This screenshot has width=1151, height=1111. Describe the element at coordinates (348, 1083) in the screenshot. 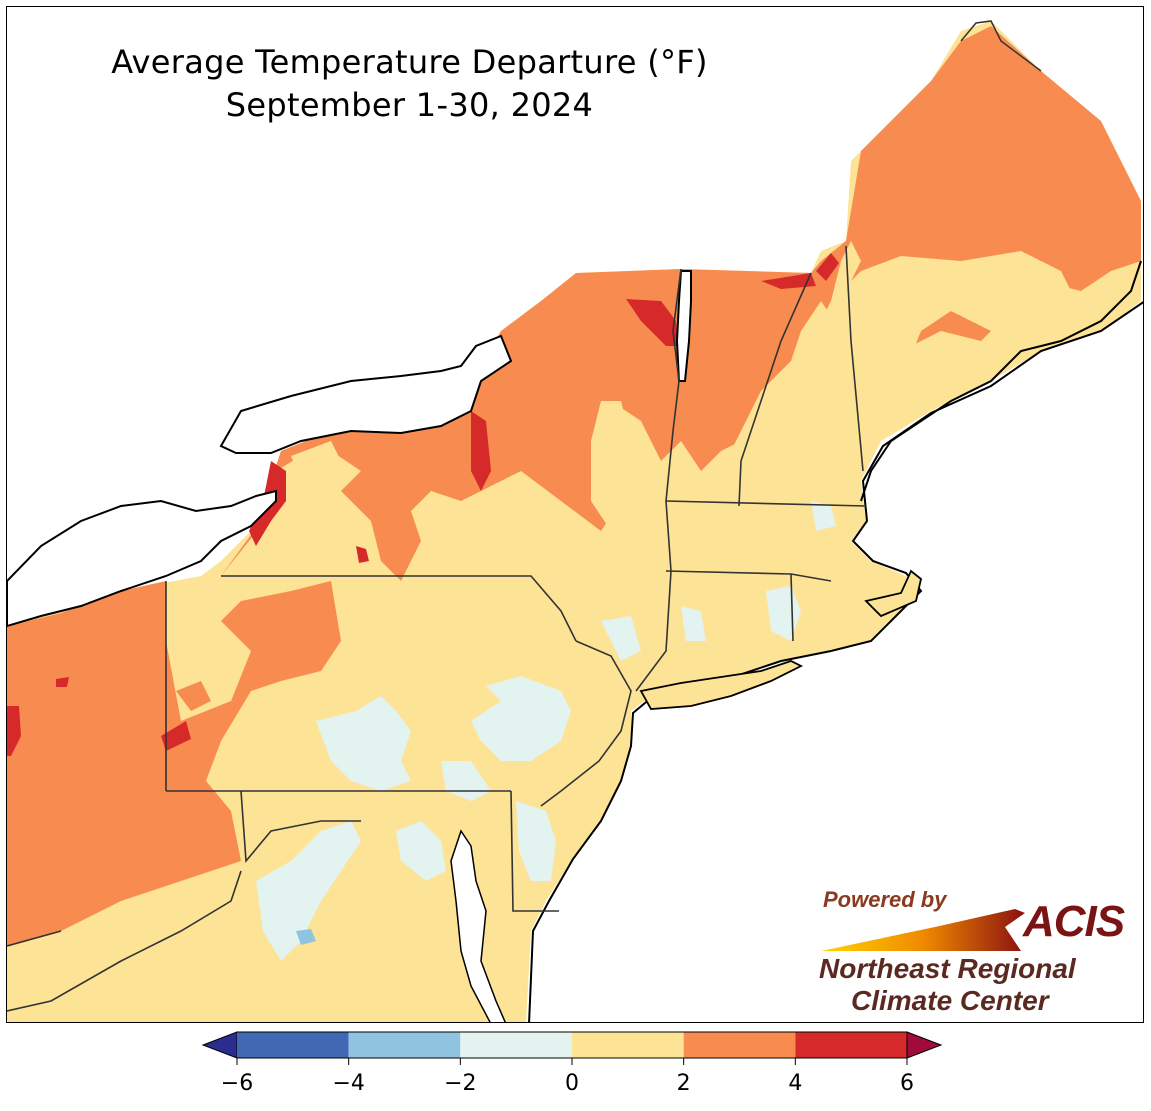

I see `colorbar-tick-label: −4` at that location.